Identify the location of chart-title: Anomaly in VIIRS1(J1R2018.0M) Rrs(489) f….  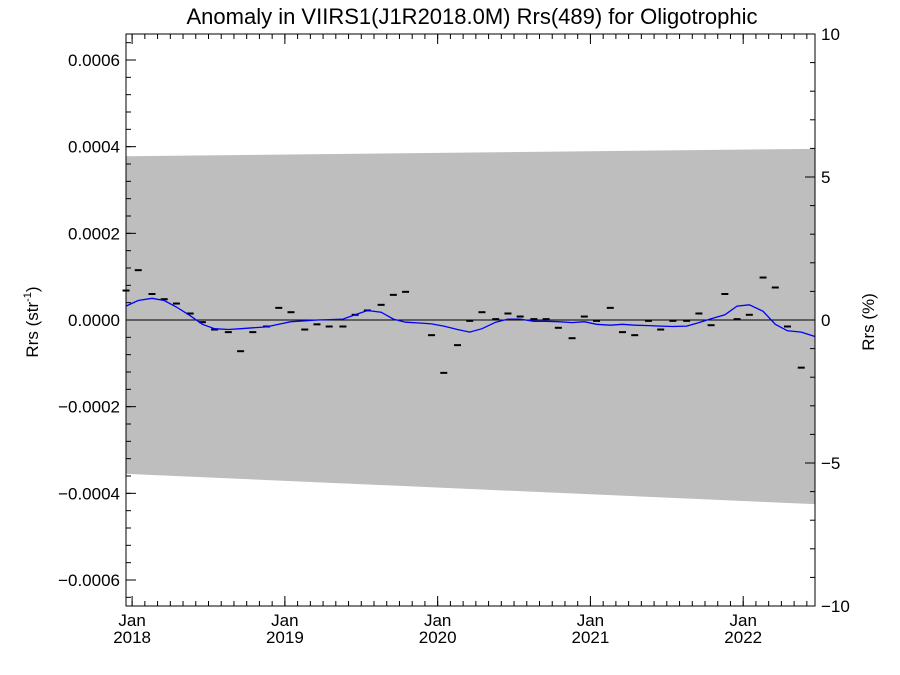
(471, 16).